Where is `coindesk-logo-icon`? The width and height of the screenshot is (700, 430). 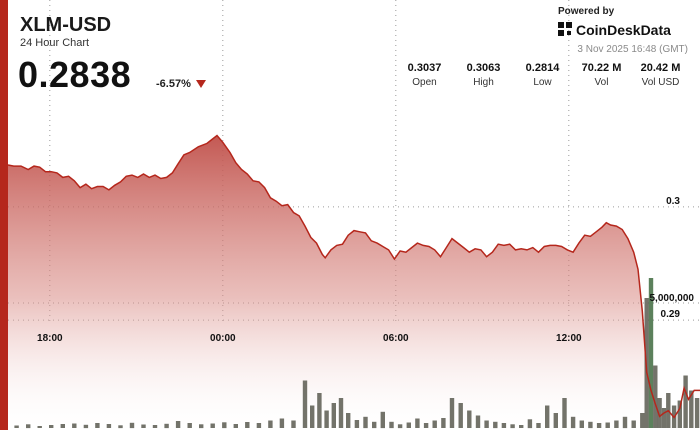
coindesk-logo-icon is located at coordinates (565, 29).